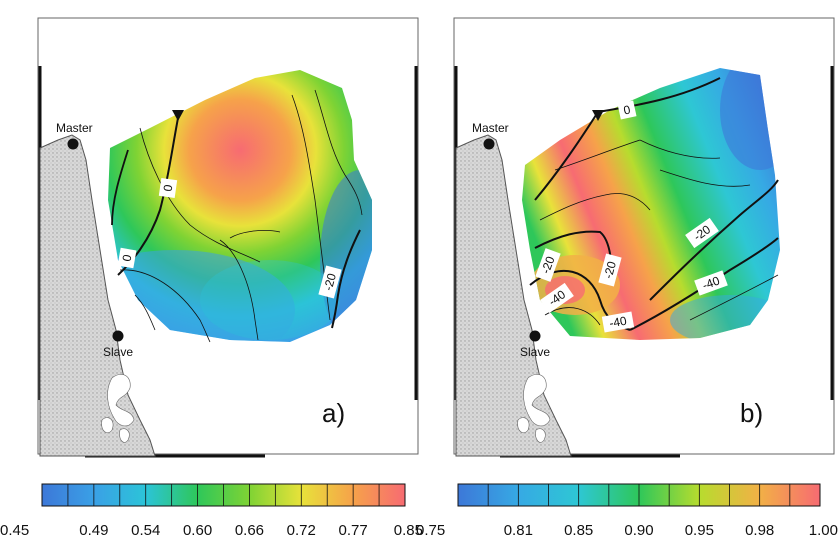 This screenshot has width=840, height=548. Describe the element at coordinates (638, 530) in the screenshot. I see `colorbar-tick-label: 0.90` at that location.